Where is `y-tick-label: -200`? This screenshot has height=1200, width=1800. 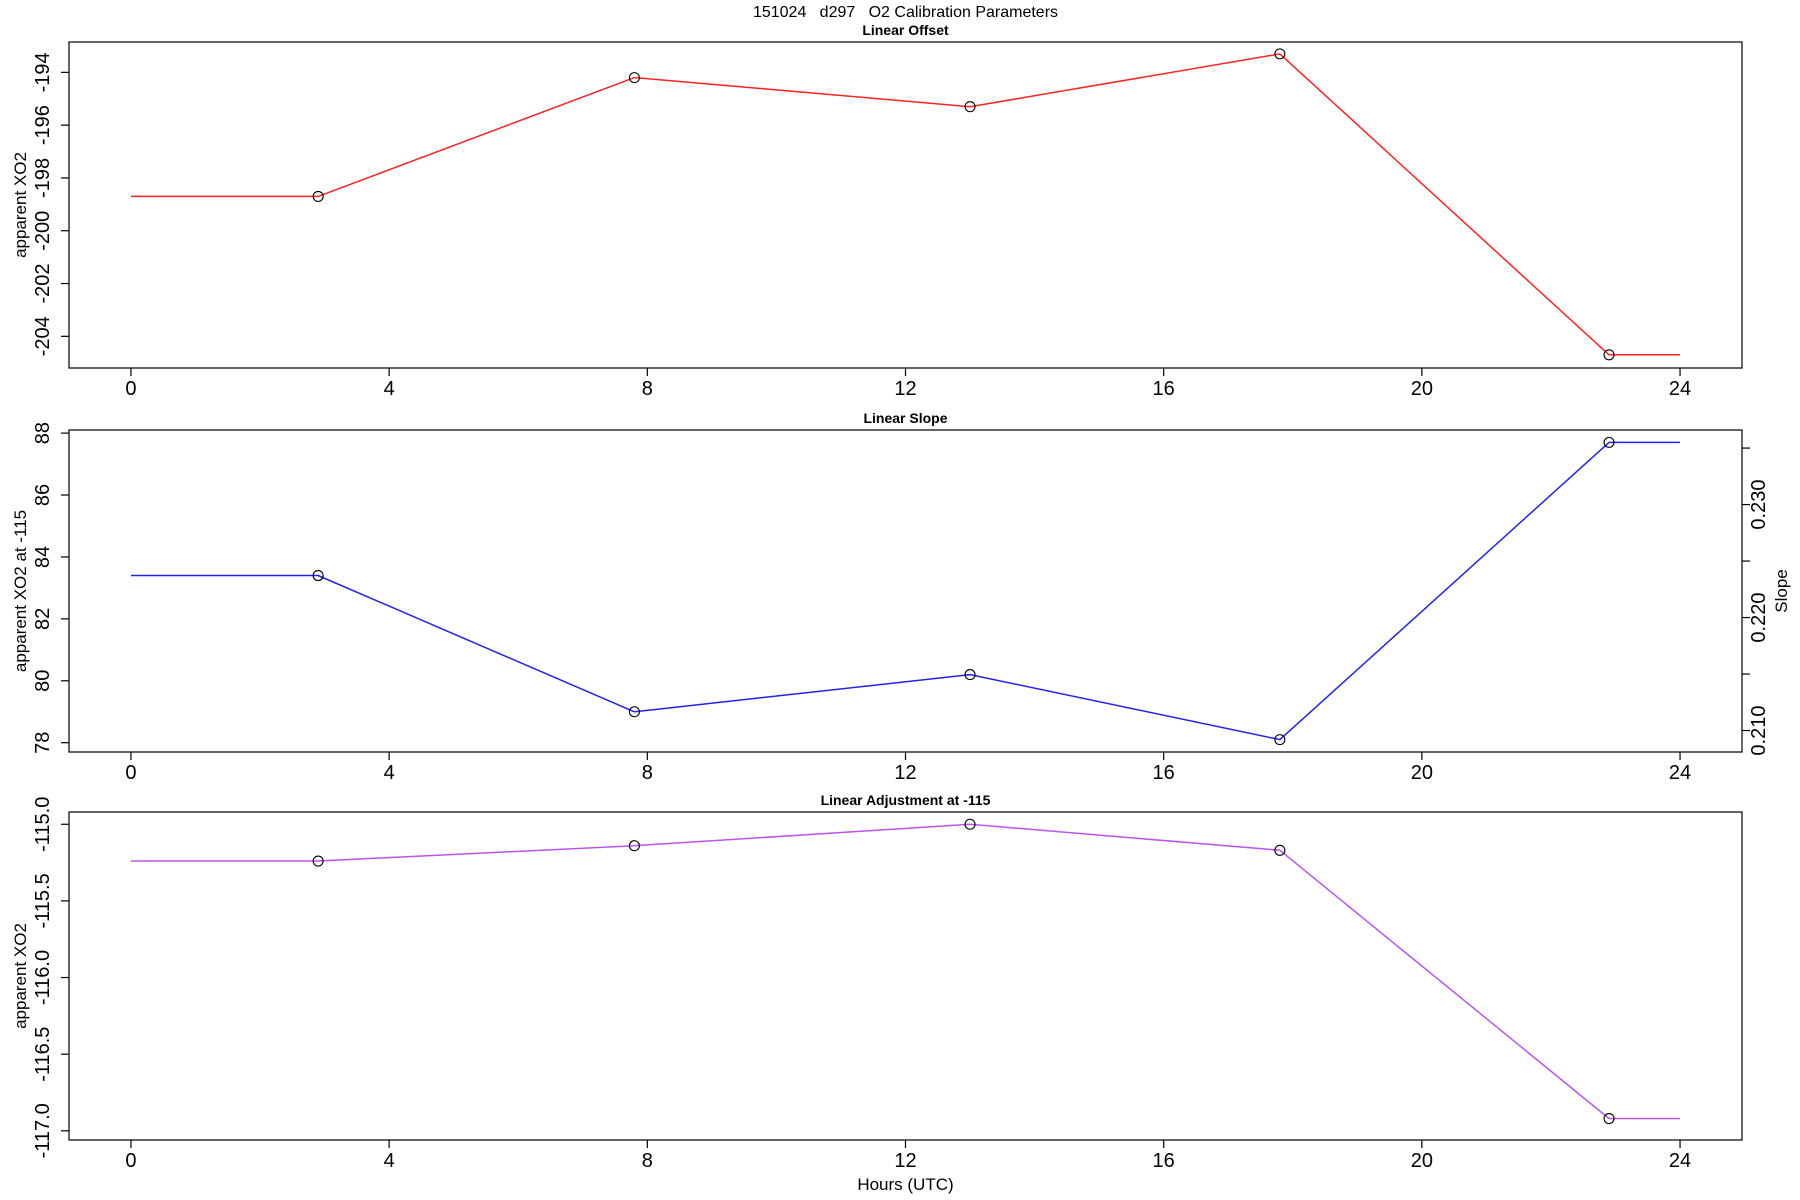
y-tick-label: -200 is located at coordinates (43, 231).